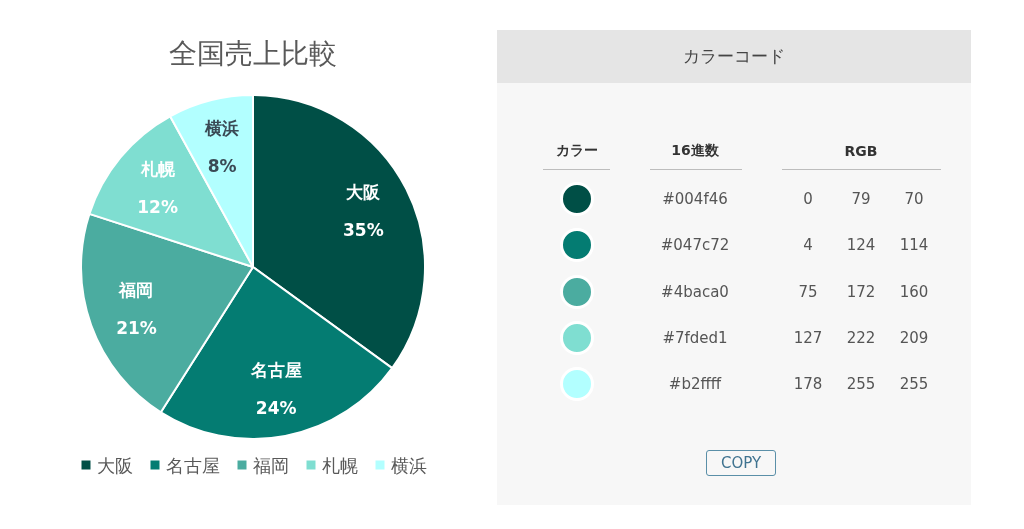 This screenshot has height=529, width=1024. What do you see at coordinates (861, 337) in the screenshot?
I see `text: 222` at bounding box center [861, 337].